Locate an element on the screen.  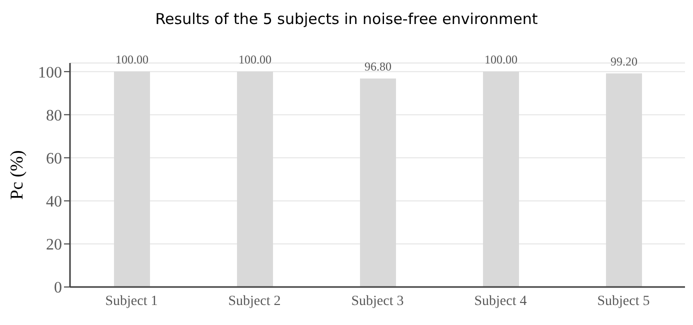
y-tick-label: 20 is located at coordinates (54, 245).